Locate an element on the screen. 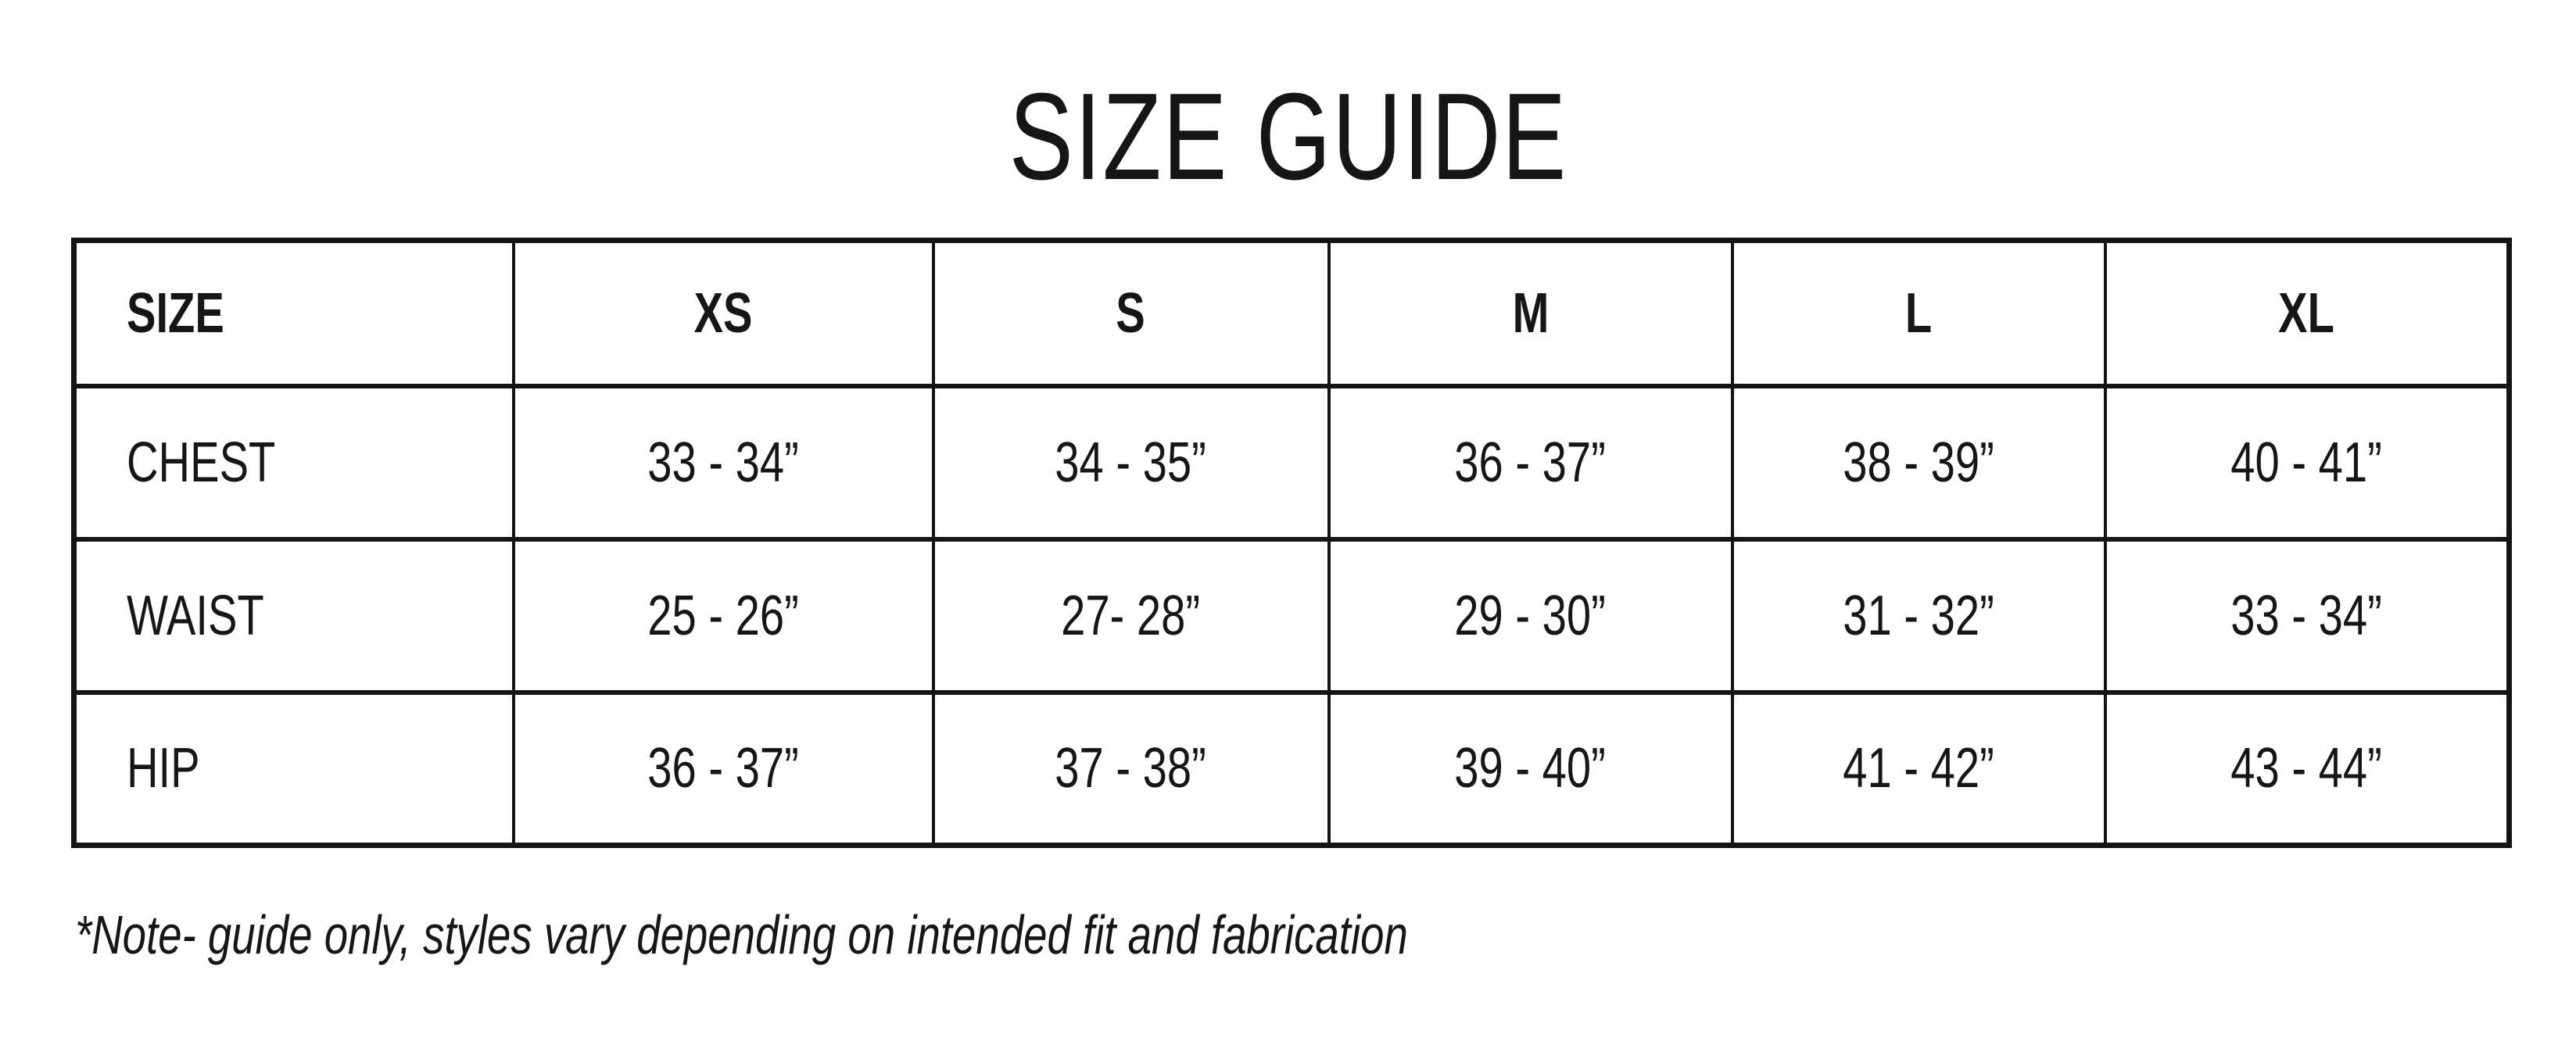 The image size is (2576, 1045). col-header-l: L is located at coordinates (1918, 313).